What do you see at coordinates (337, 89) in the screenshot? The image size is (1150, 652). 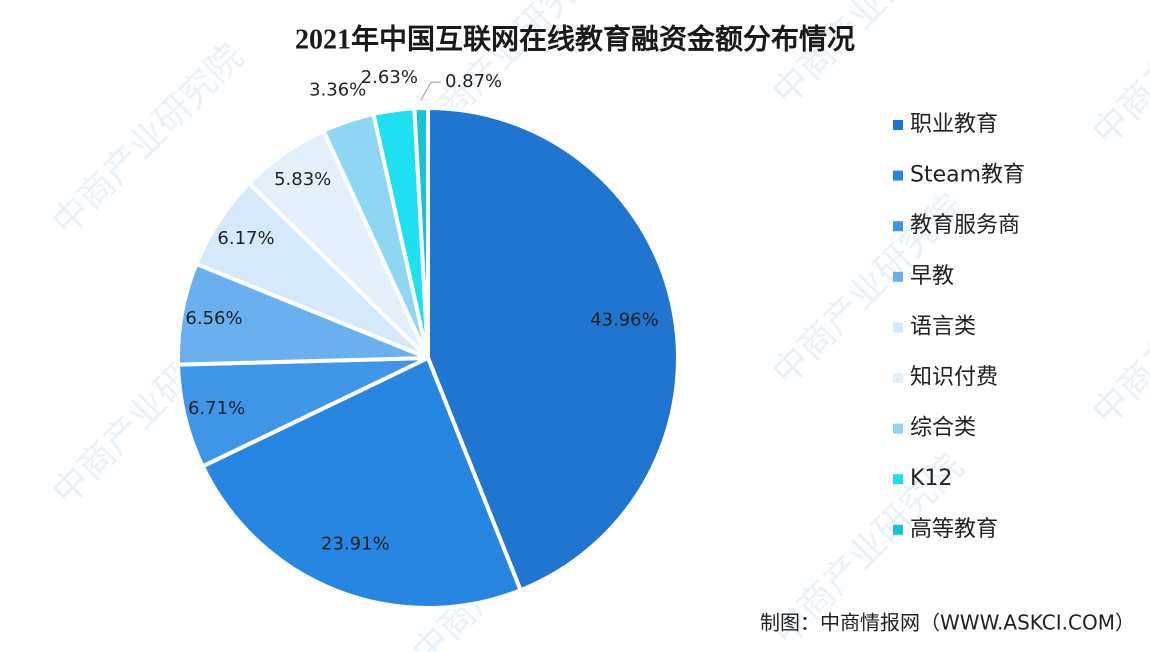 I see `data-label: 3.36%` at bounding box center [337, 89].